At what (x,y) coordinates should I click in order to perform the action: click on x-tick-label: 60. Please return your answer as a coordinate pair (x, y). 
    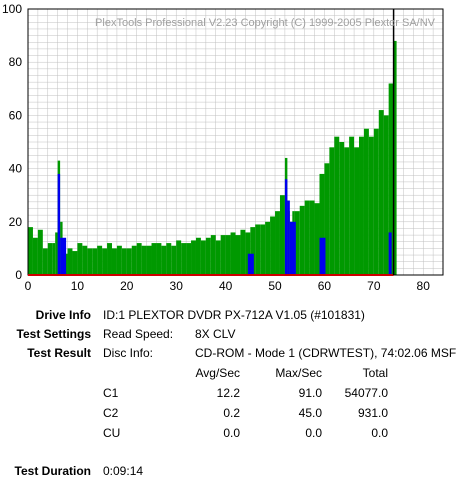
    Looking at the image, I should click on (325, 286).